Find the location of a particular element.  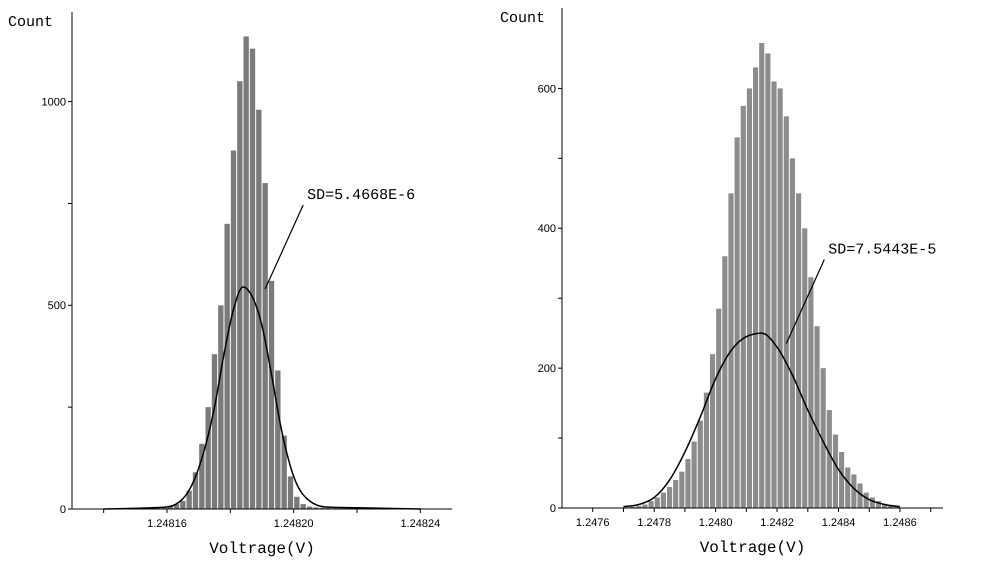

x-tick-label: 1.2486 is located at coordinates (900, 523).